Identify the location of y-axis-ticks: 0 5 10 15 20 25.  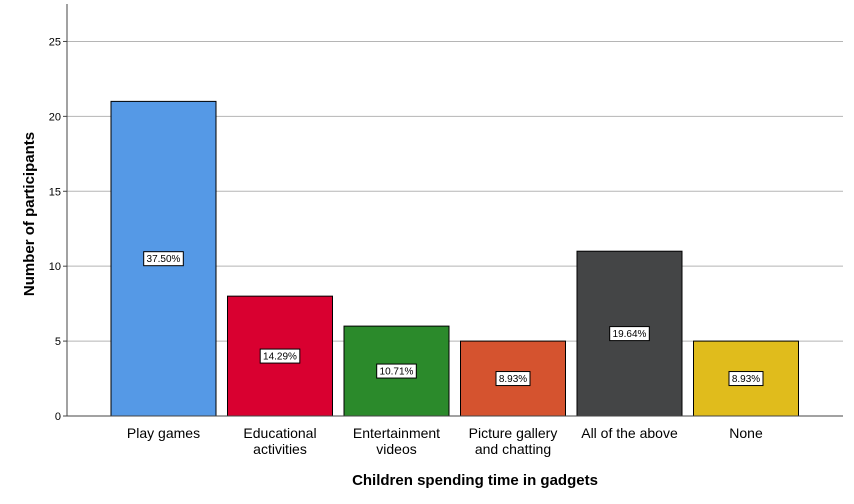
(58, 229).